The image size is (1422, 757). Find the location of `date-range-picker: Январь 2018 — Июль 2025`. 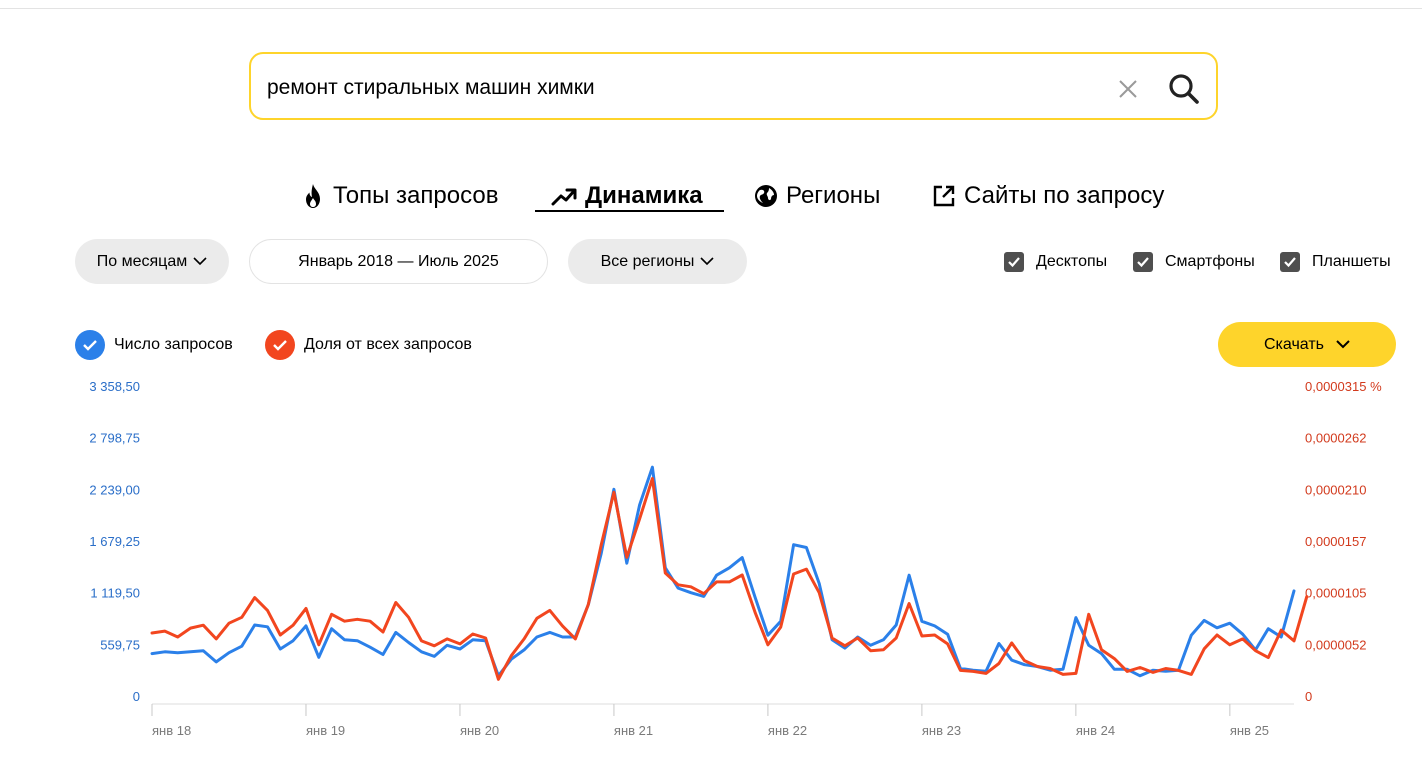

date-range-picker: Январь 2018 — Июль 2025 is located at coordinates (398, 261).